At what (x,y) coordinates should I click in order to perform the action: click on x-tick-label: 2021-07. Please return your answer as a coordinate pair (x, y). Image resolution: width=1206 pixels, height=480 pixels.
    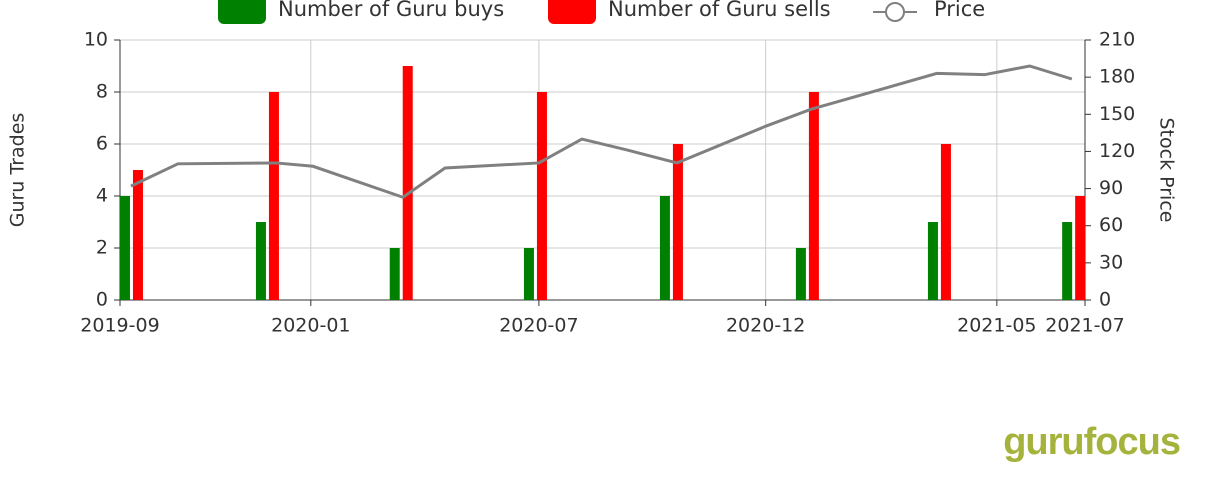
    Looking at the image, I should click on (1084, 326).